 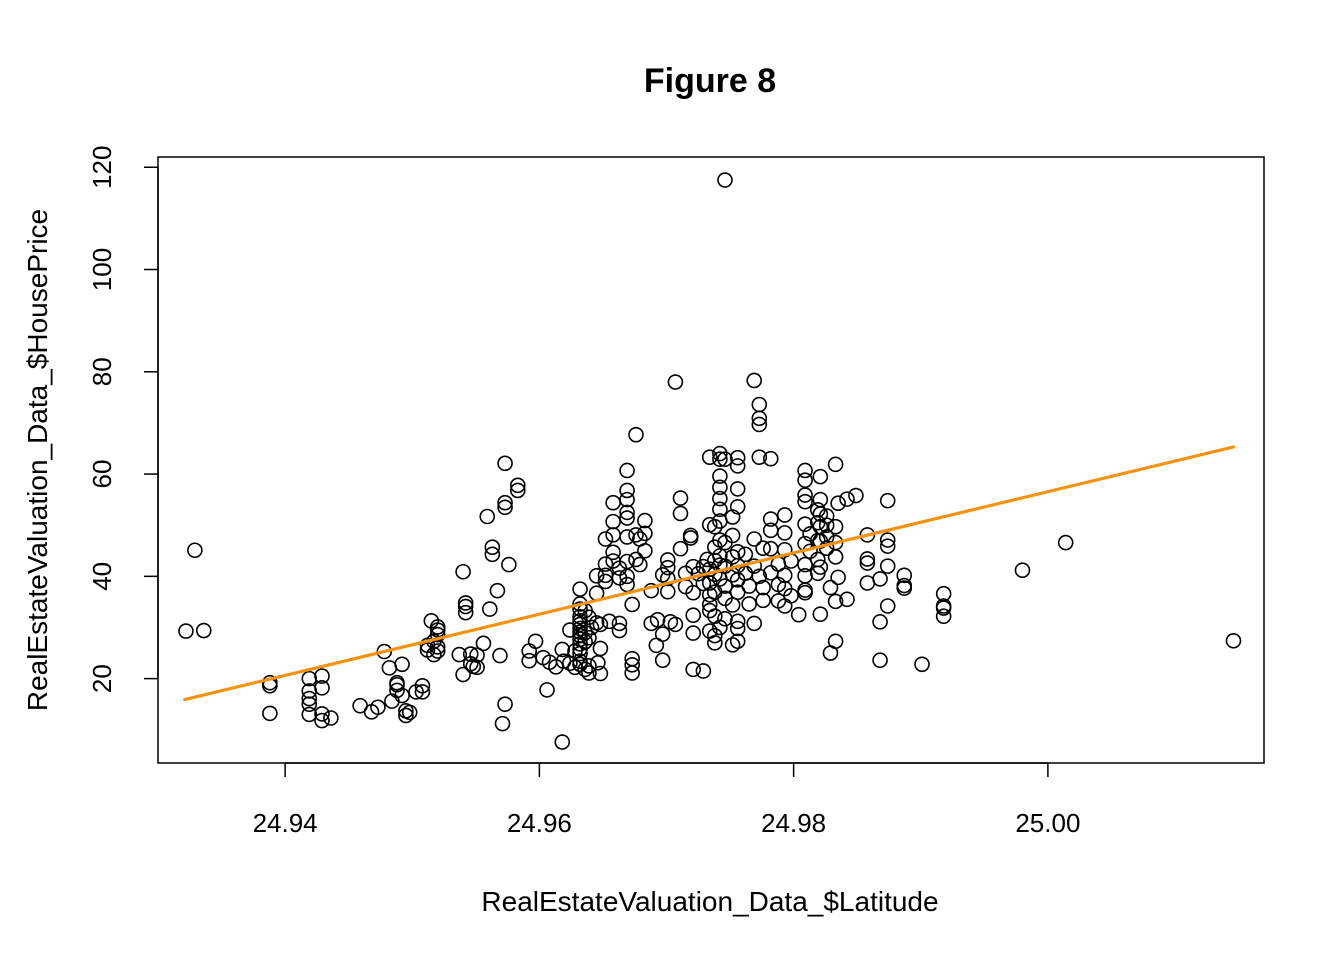 What do you see at coordinates (123, 419) in the screenshot?
I see `y-axis: 20 40 60 80 100 120` at bounding box center [123, 419].